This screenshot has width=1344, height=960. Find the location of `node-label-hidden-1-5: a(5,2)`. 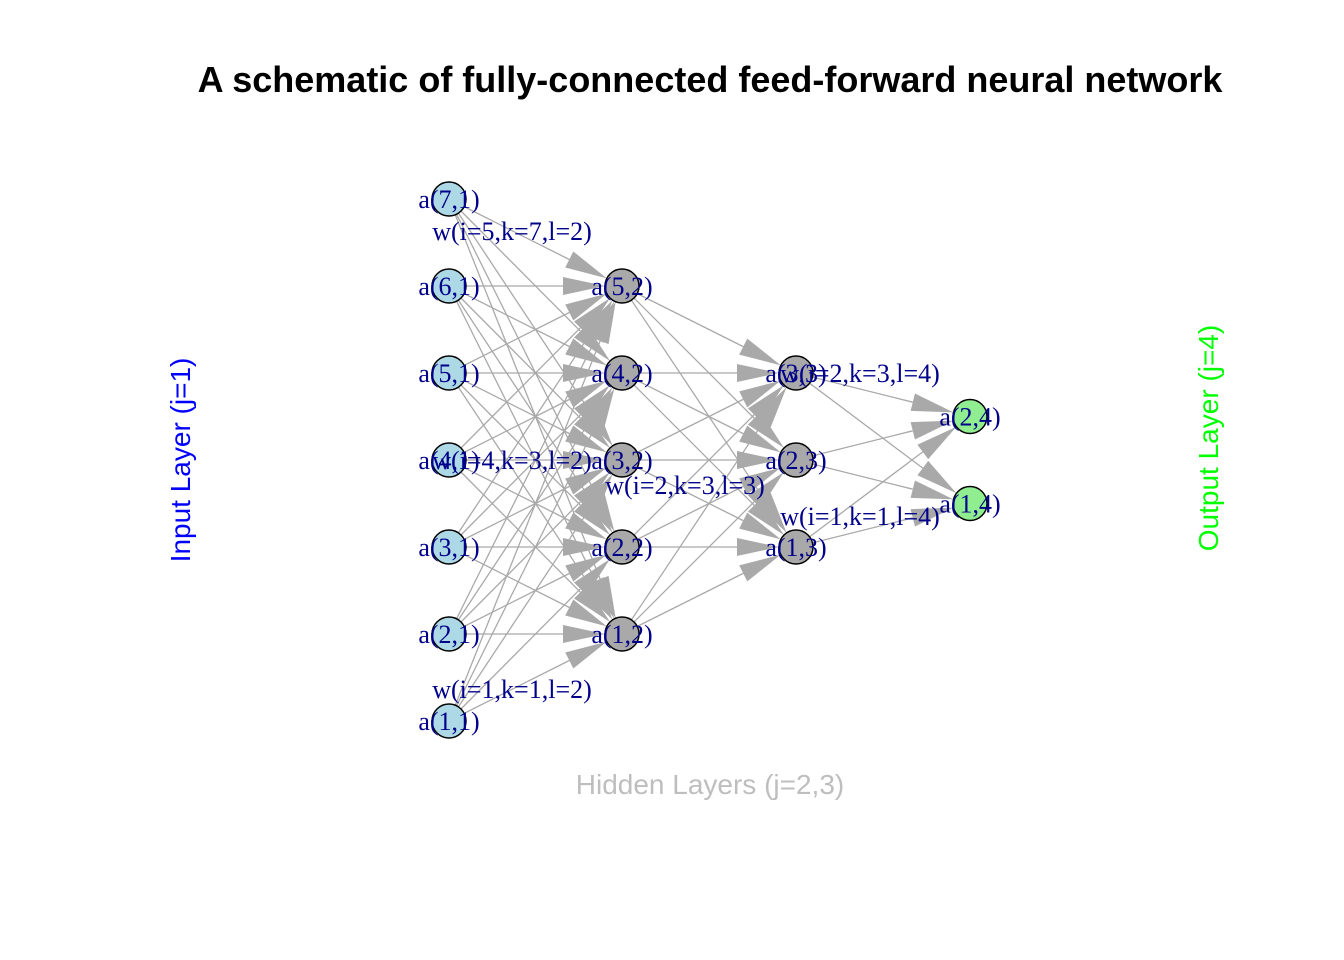

node-label-hidden-1-5: a(5,2) is located at coordinates (621, 286).